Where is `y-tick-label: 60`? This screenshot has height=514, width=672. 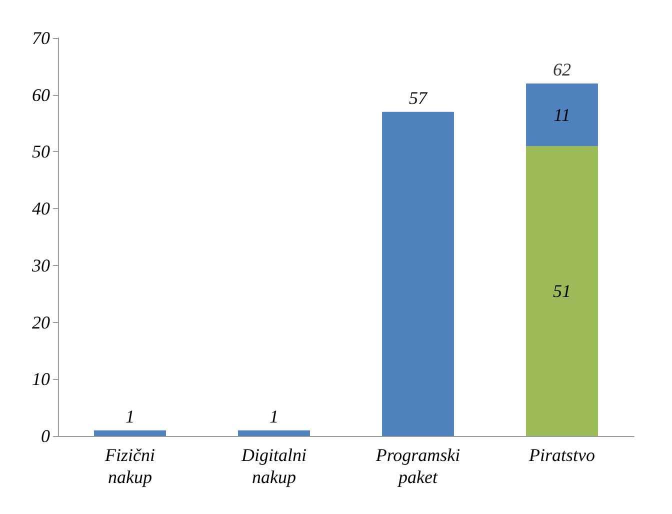 y-tick-label: 60 is located at coordinates (41, 94).